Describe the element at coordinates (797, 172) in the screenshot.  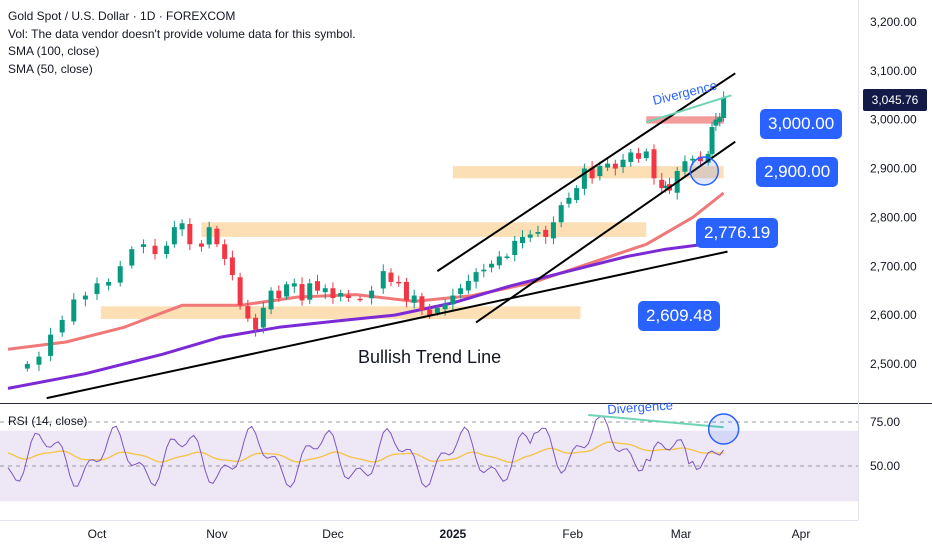
I see `callout-2900: 2,900.00` at that location.